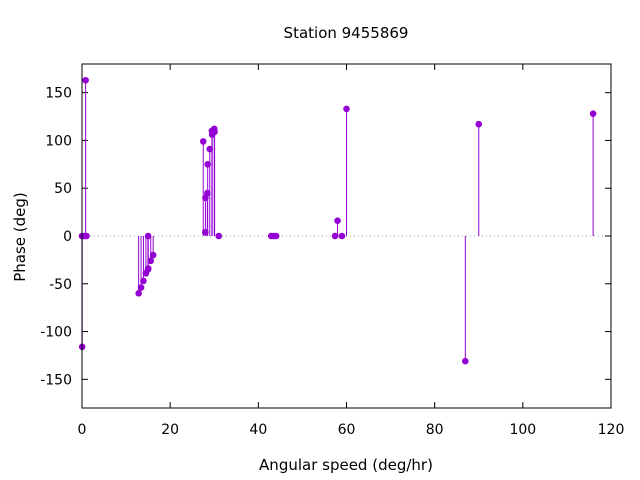 Image resolution: width=640 pixels, height=480 pixels. What do you see at coordinates (58, 141) in the screenshot?
I see `y-tick-label: 100` at bounding box center [58, 141].